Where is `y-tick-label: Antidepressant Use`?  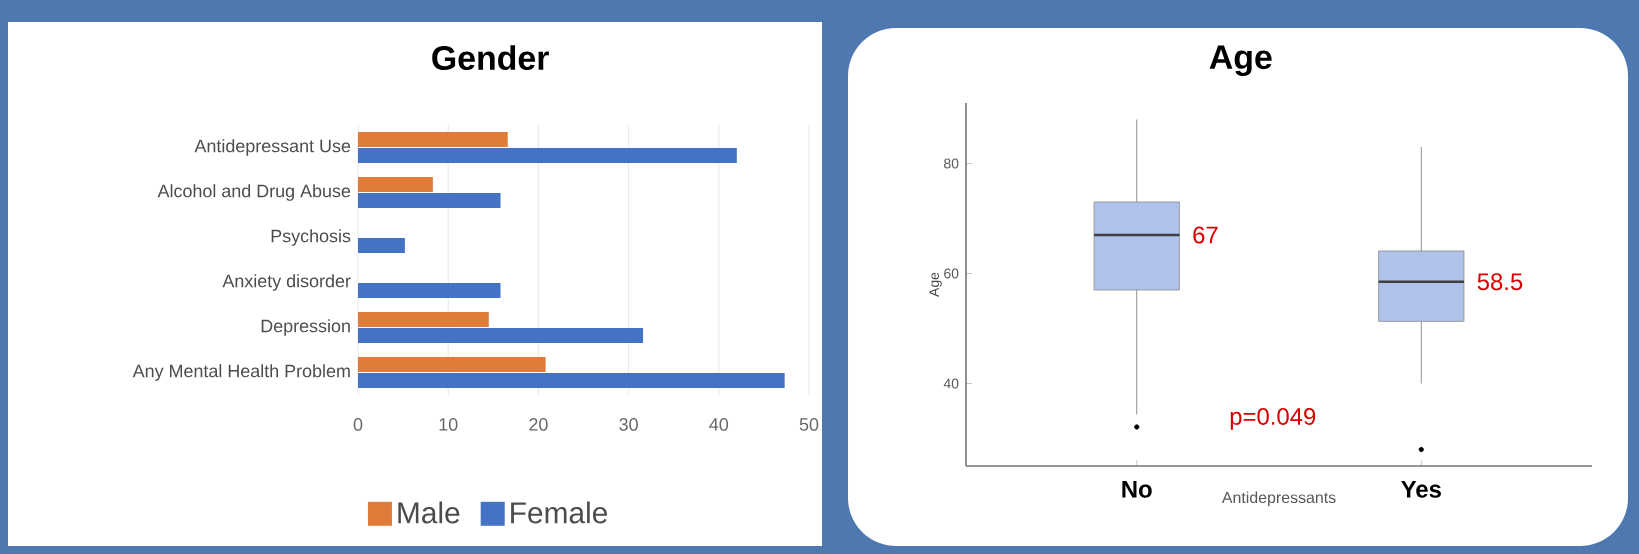 y-tick-label: Antidepressant Use is located at coordinates (272, 147).